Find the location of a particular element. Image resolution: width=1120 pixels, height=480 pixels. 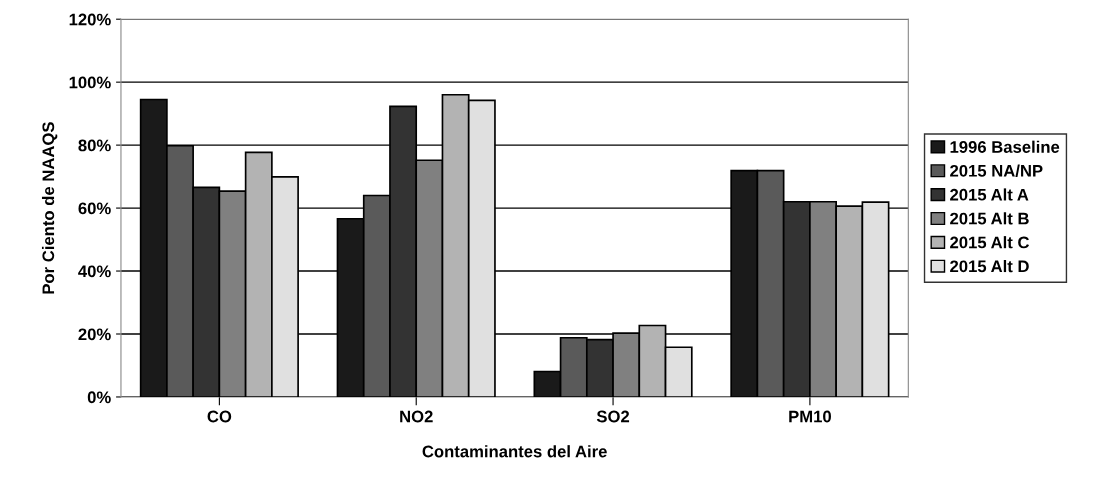

x-tick-label: CO is located at coordinates (219, 416).